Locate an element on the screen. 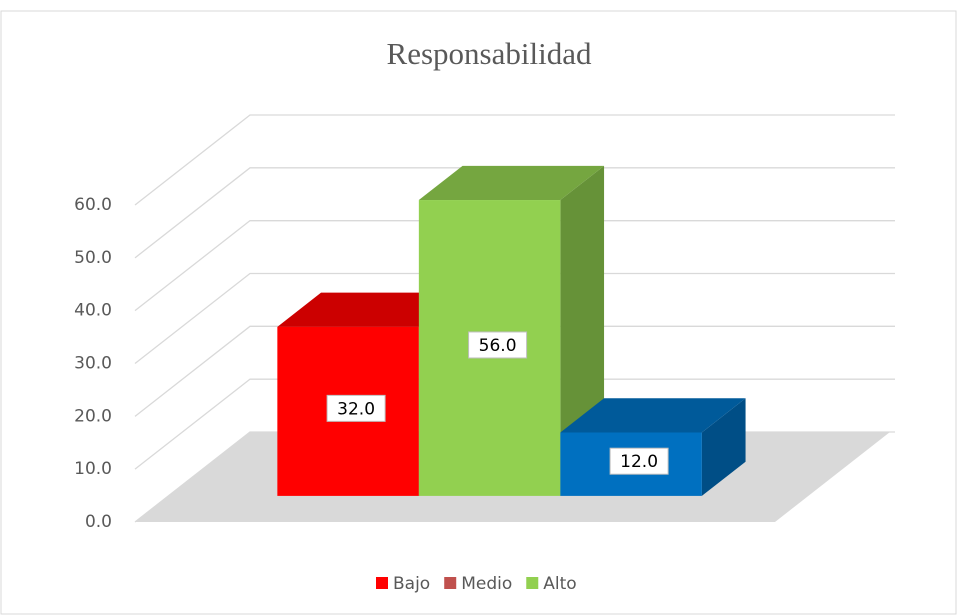 This screenshot has height=616, width=958. value-label: 12.0 is located at coordinates (639, 462).